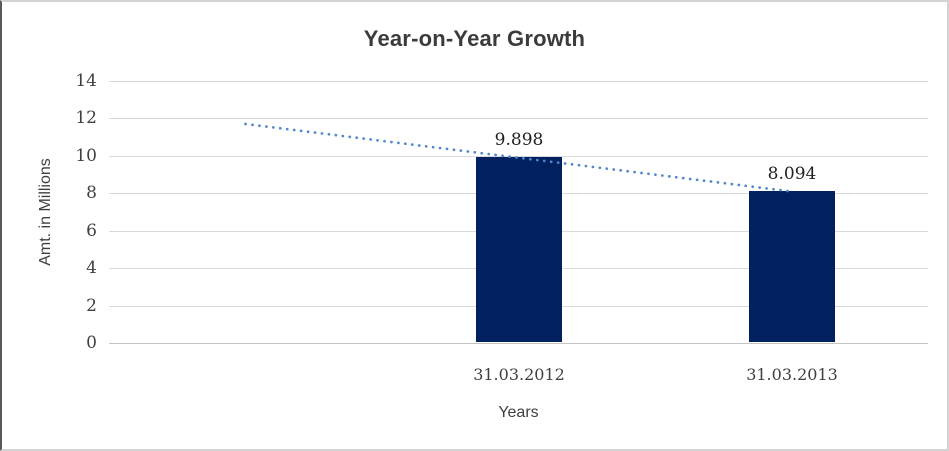 This screenshot has width=949, height=451. Describe the element at coordinates (91, 306) in the screenshot. I see `y-tick-label: 2` at that location.